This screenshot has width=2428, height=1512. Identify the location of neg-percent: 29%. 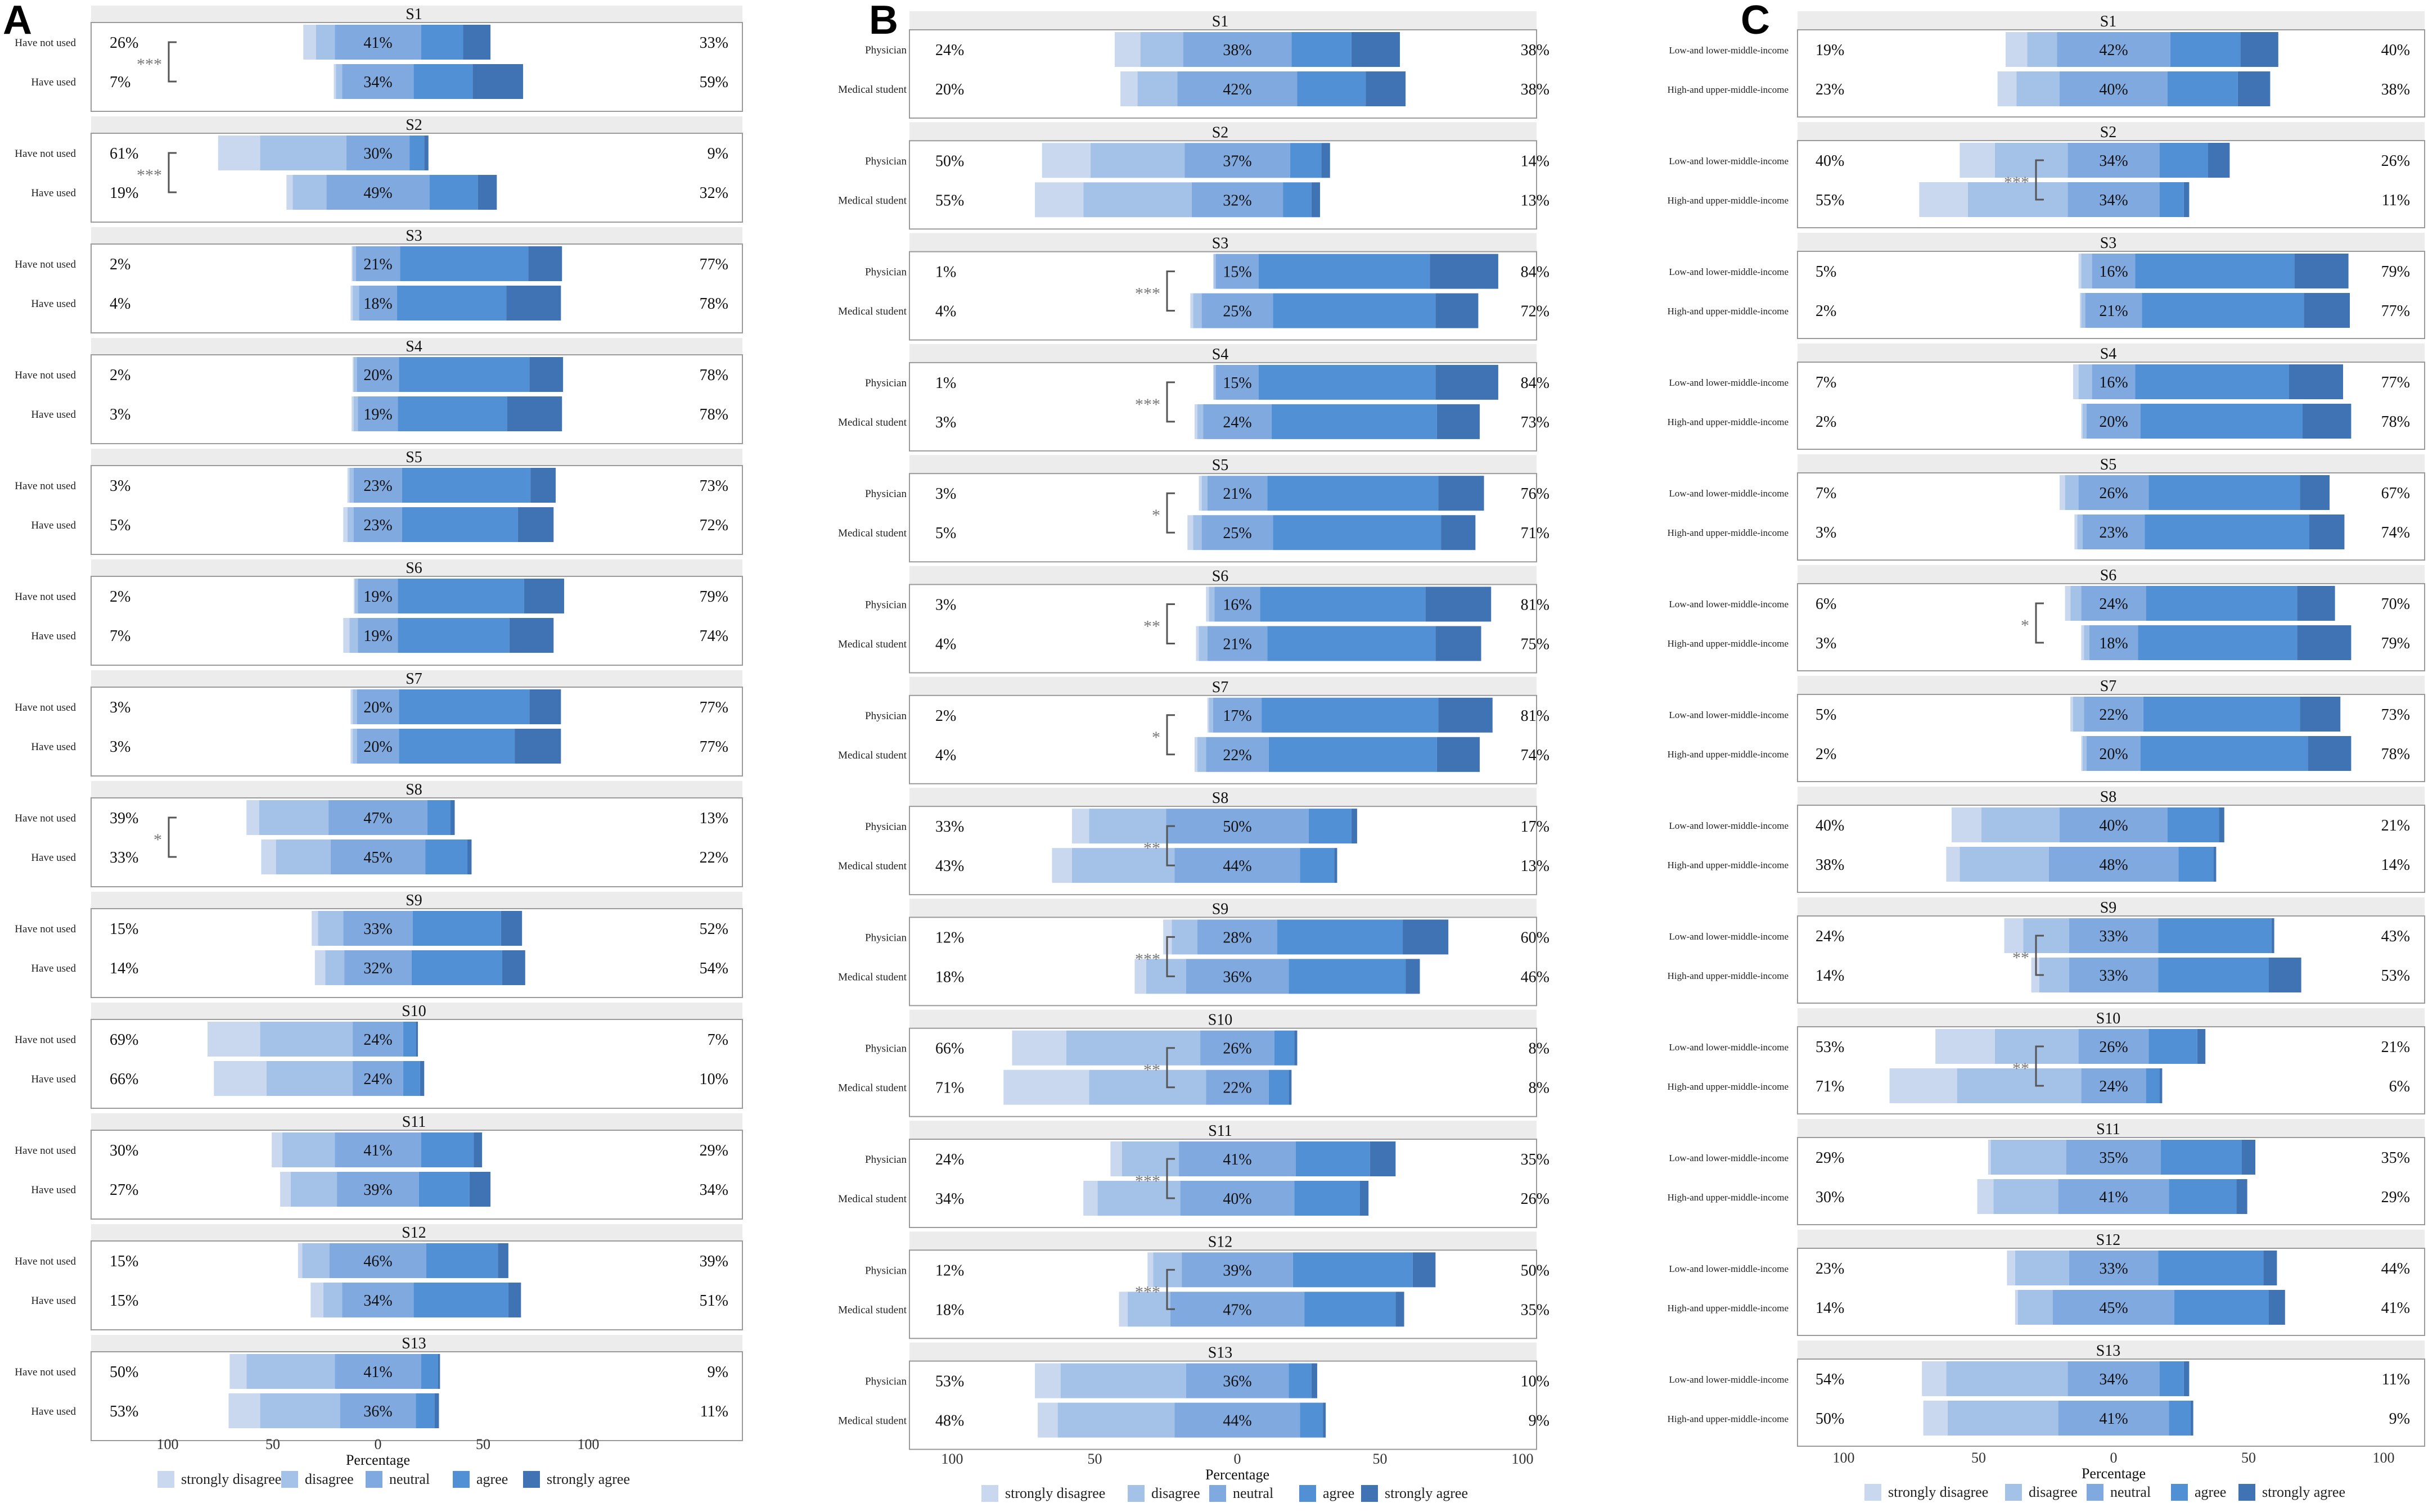
(1830, 1158).